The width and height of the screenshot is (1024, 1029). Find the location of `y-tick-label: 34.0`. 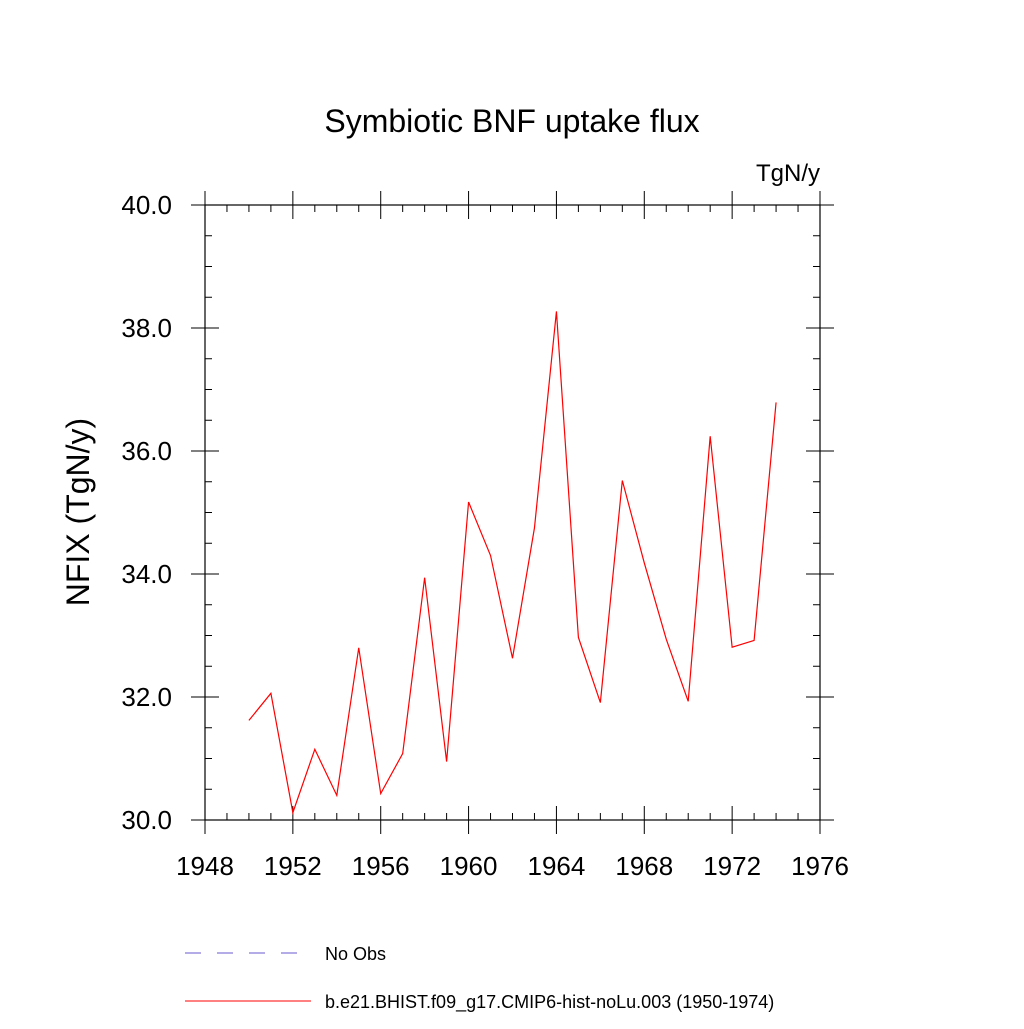

y-tick-label: 34.0 is located at coordinates (146, 574).